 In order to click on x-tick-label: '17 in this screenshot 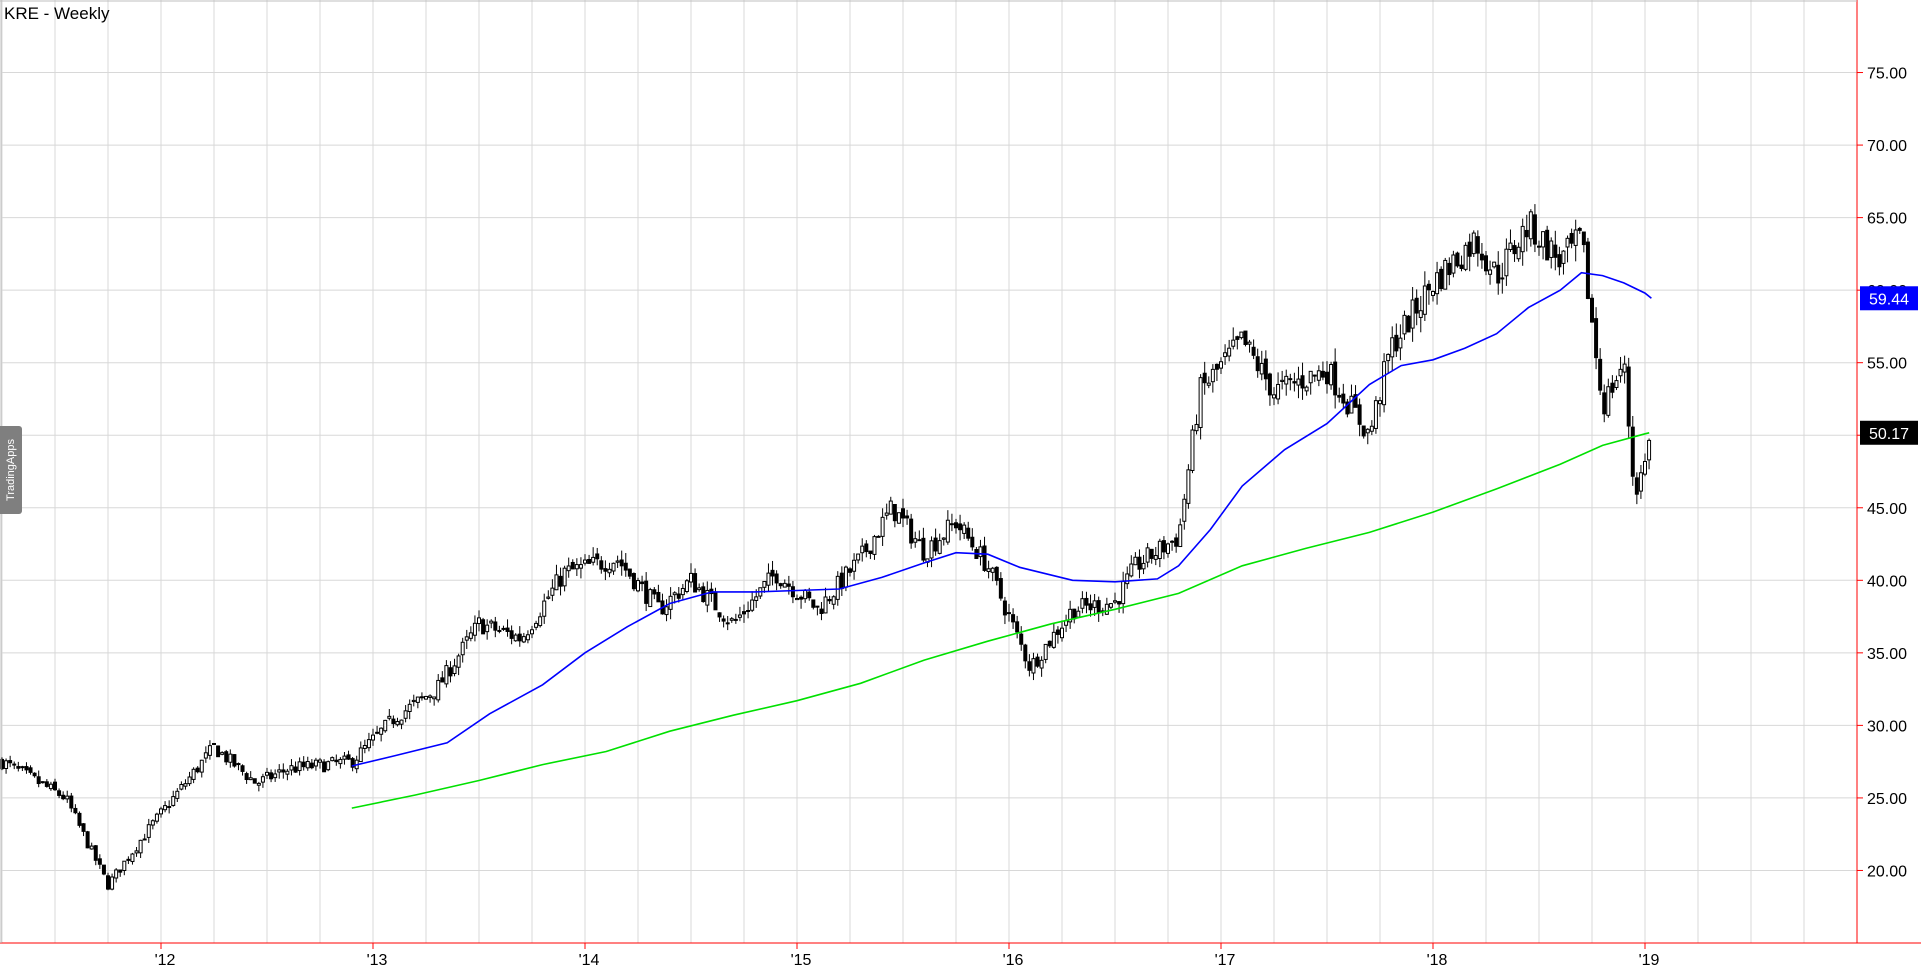, I will do `click(1225, 960)`.